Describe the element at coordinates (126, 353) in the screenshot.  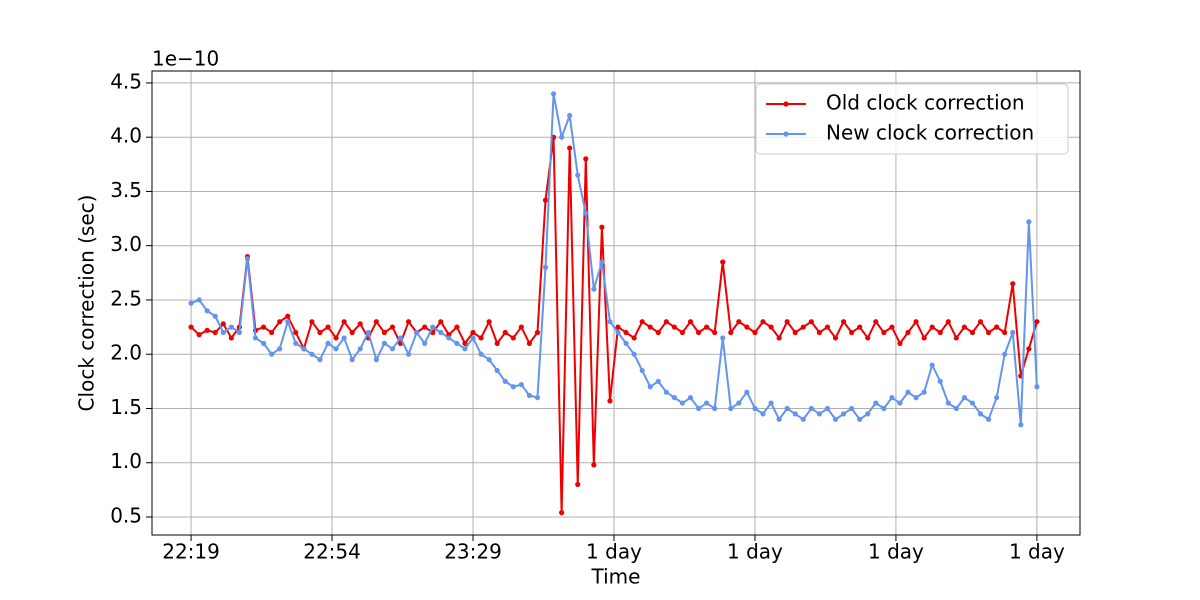
I see `y-tick-label: 2.0` at that location.